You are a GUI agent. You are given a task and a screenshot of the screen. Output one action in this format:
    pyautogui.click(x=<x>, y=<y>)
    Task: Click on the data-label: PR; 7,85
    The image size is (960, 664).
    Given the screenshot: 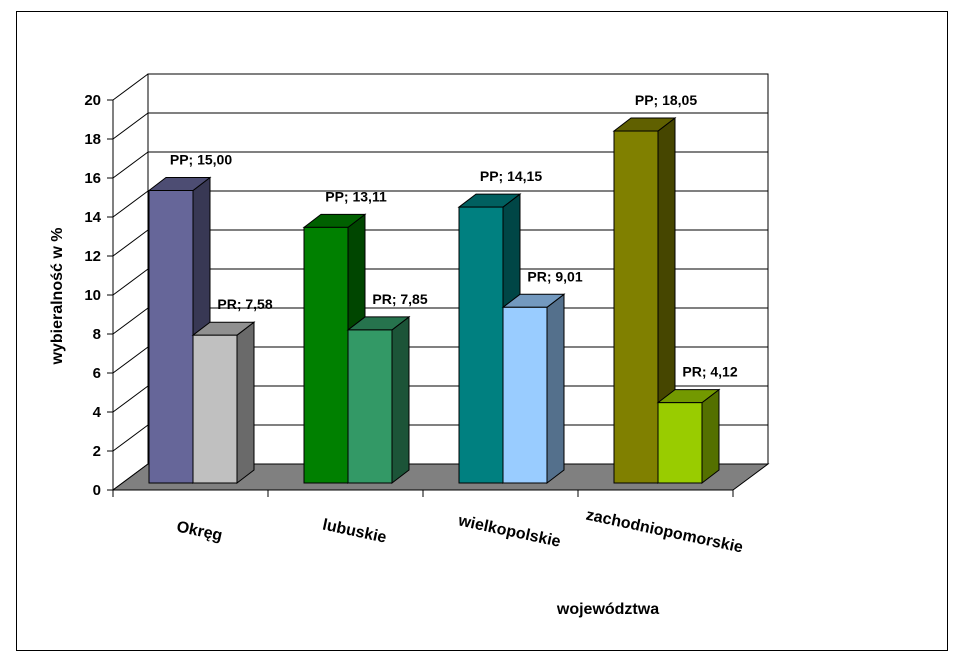 What is the action you would take?
    pyautogui.click(x=399, y=299)
    